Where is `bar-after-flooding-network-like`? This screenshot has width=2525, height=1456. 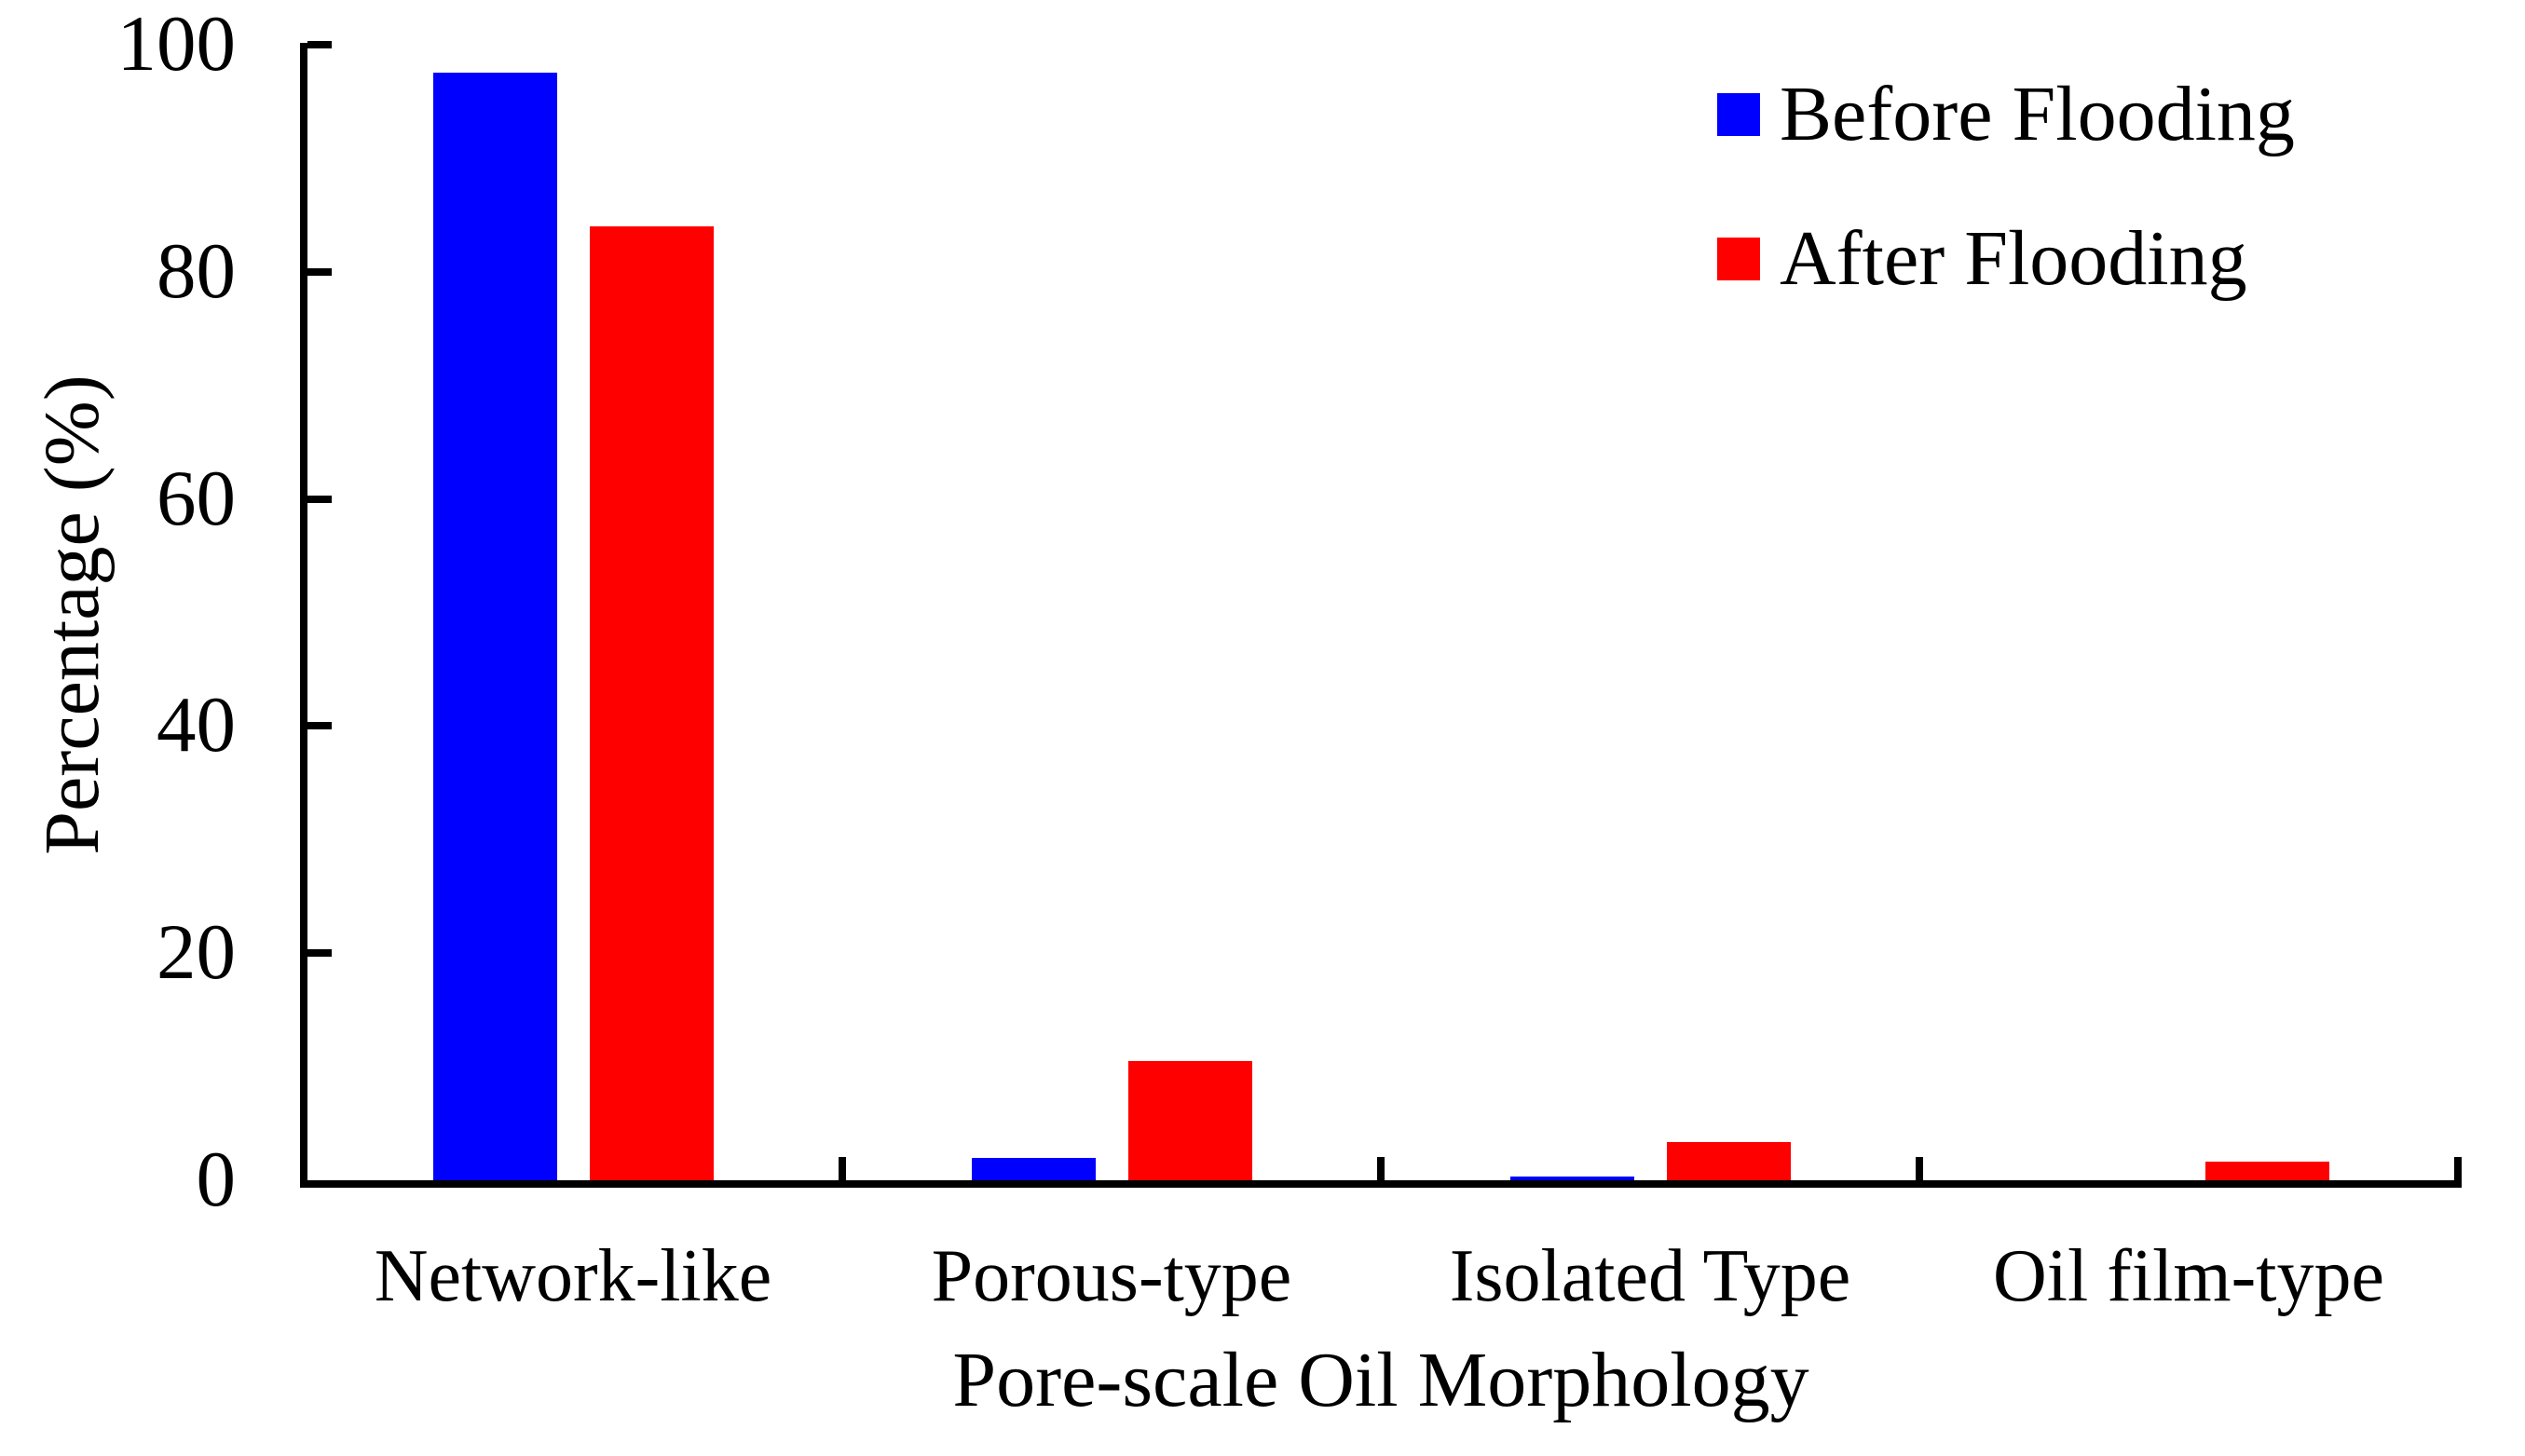 bar-after-flooding-network-like is located at coordinates (652, 703).